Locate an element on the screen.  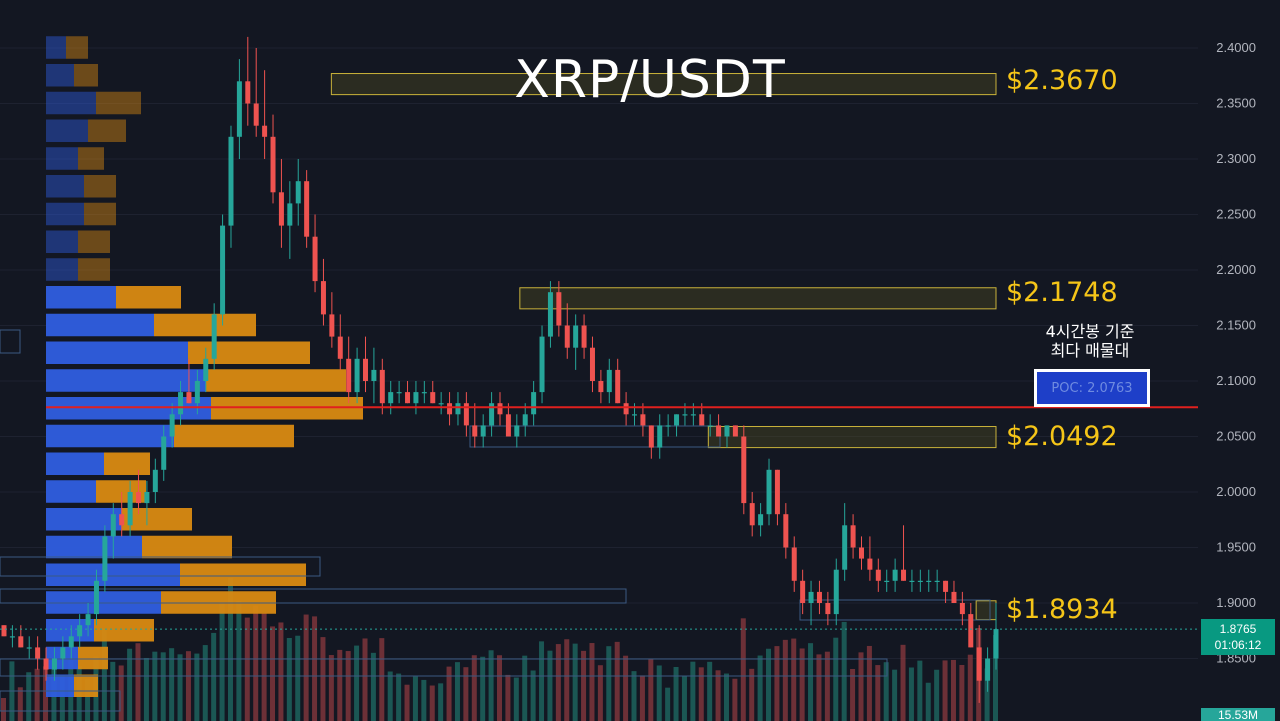
level-label-2-1748: $2.1748 is located at coordinates (1062, 292).